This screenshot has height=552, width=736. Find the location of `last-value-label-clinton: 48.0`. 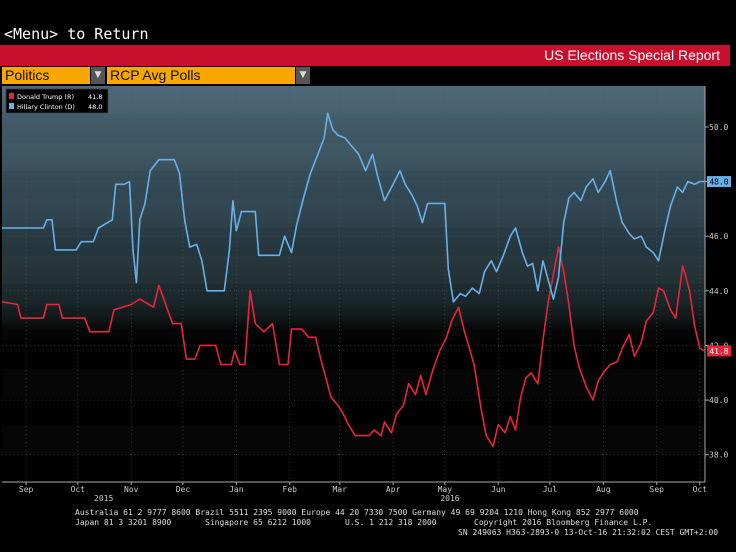

last-value-label-clinton: 48.0 is located at coordinates (718, 182).